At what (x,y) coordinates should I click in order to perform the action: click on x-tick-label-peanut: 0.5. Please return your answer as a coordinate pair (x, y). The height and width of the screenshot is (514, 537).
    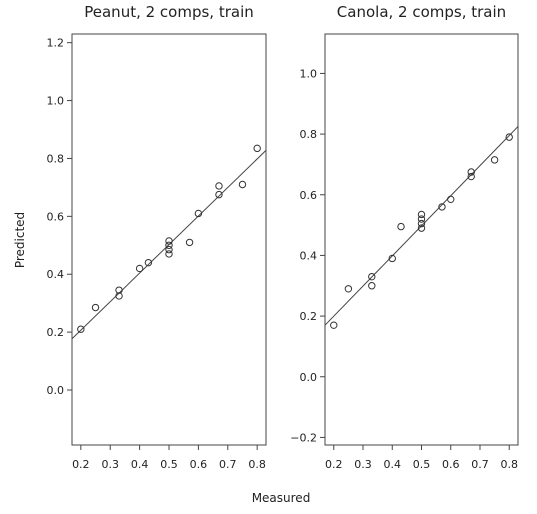
    Looking at the image, I should click on (169, 464).